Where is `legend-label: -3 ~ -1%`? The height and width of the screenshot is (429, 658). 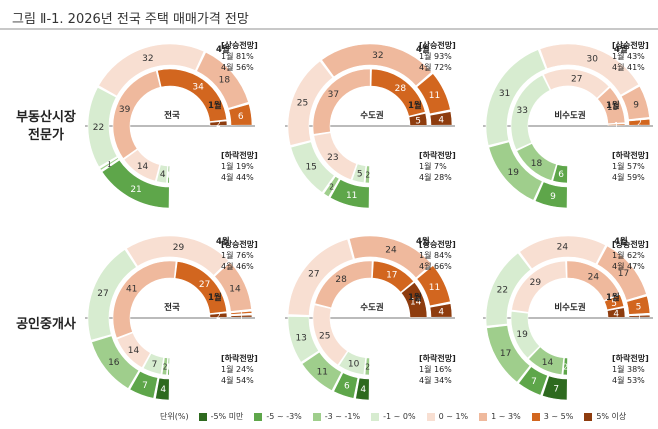 legend-label: -3 ~ -1% is located at coordinates (342, 416).